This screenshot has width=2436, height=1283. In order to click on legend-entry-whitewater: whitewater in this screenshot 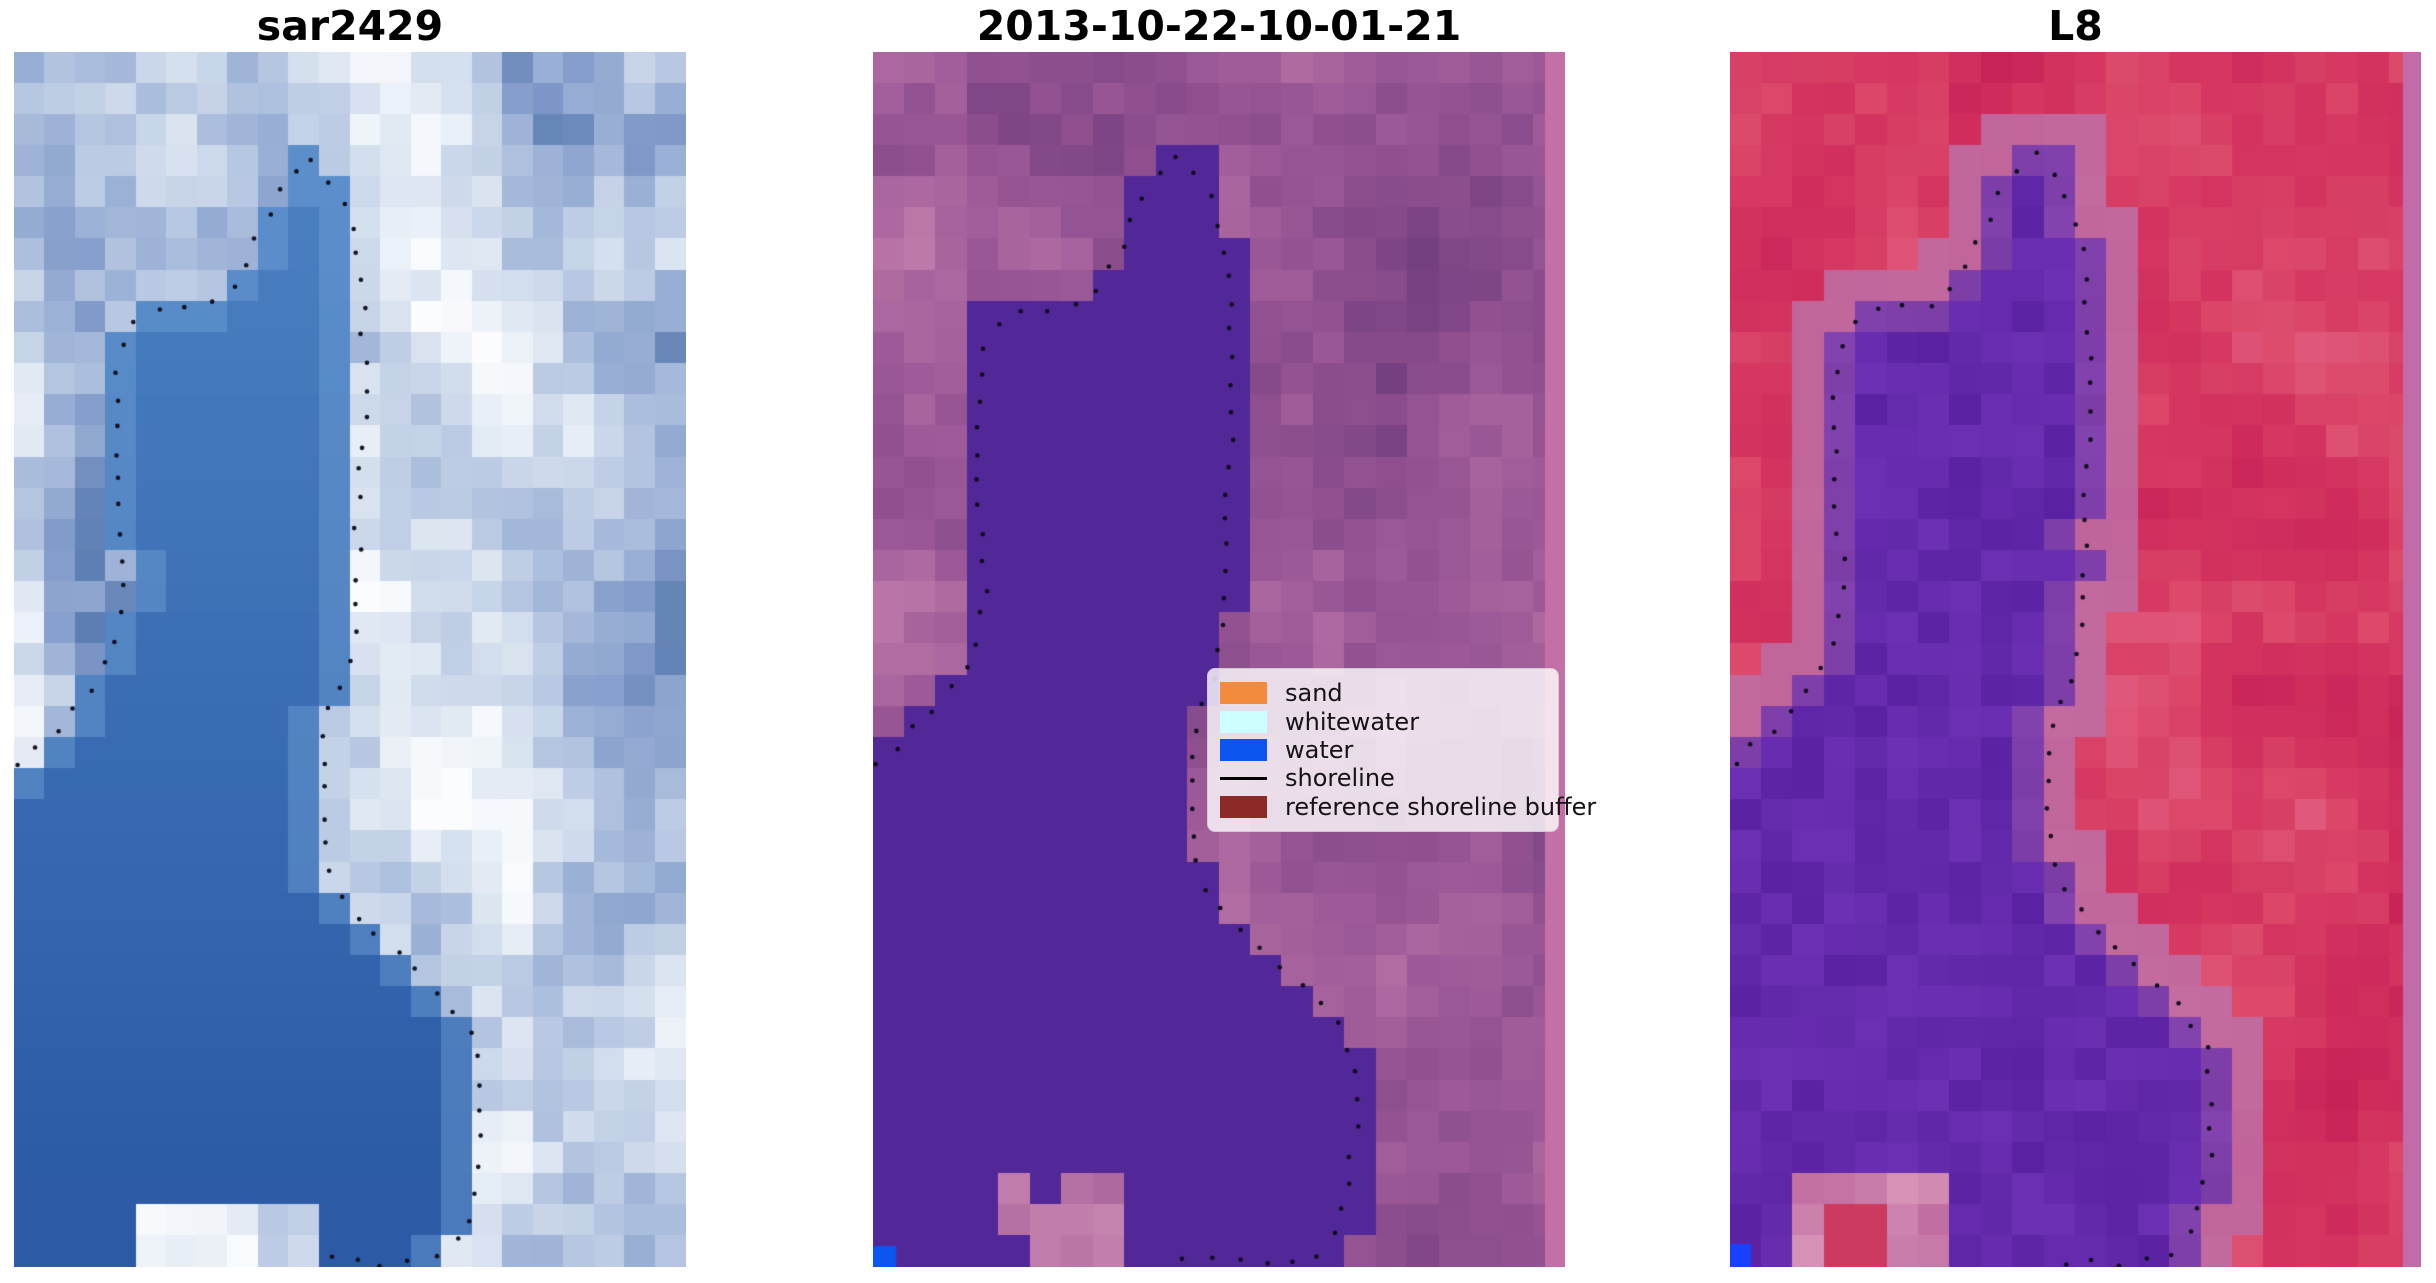, I will do `click(1382, 722)`.